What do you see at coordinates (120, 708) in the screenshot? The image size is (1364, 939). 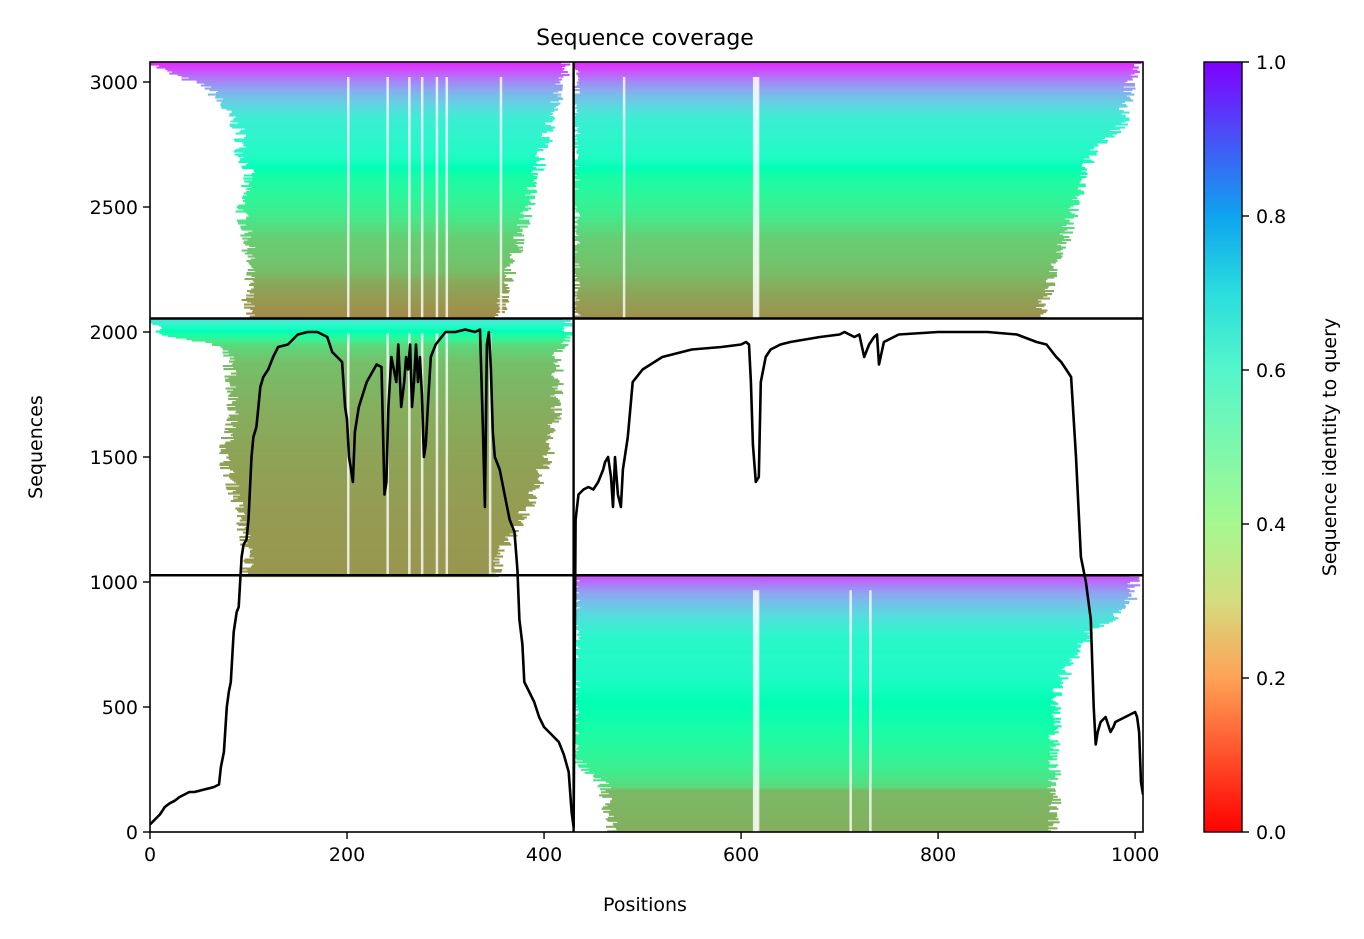 I see `y-tick-label: 500` at bounding box center [120, 708].